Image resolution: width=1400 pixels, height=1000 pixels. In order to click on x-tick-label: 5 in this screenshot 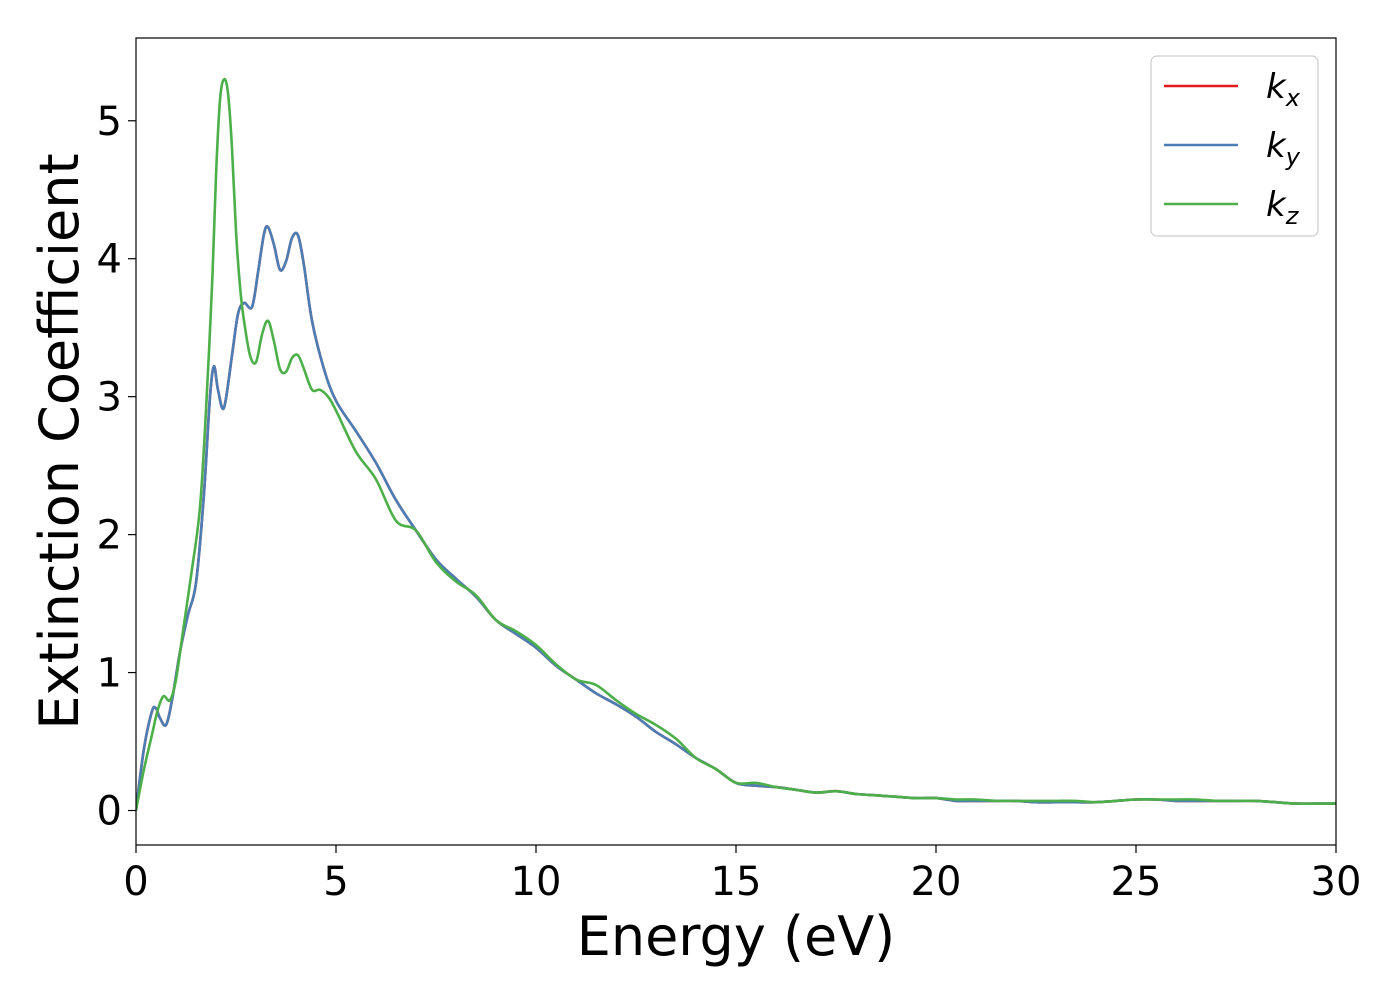, I will do `click(335, 882)`.